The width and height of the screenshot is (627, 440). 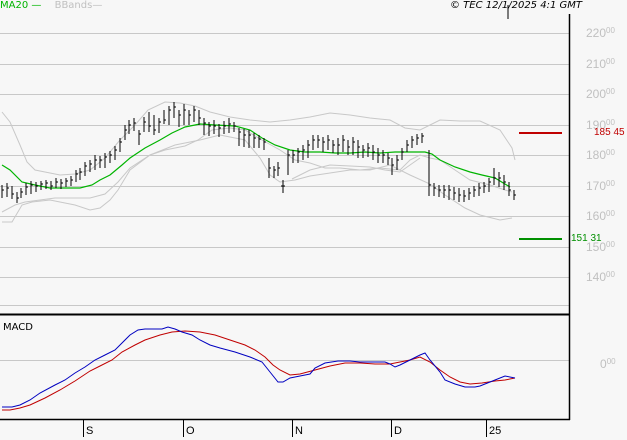 I want to click on resistance-label: 185 45, so click(x=609, y=132).